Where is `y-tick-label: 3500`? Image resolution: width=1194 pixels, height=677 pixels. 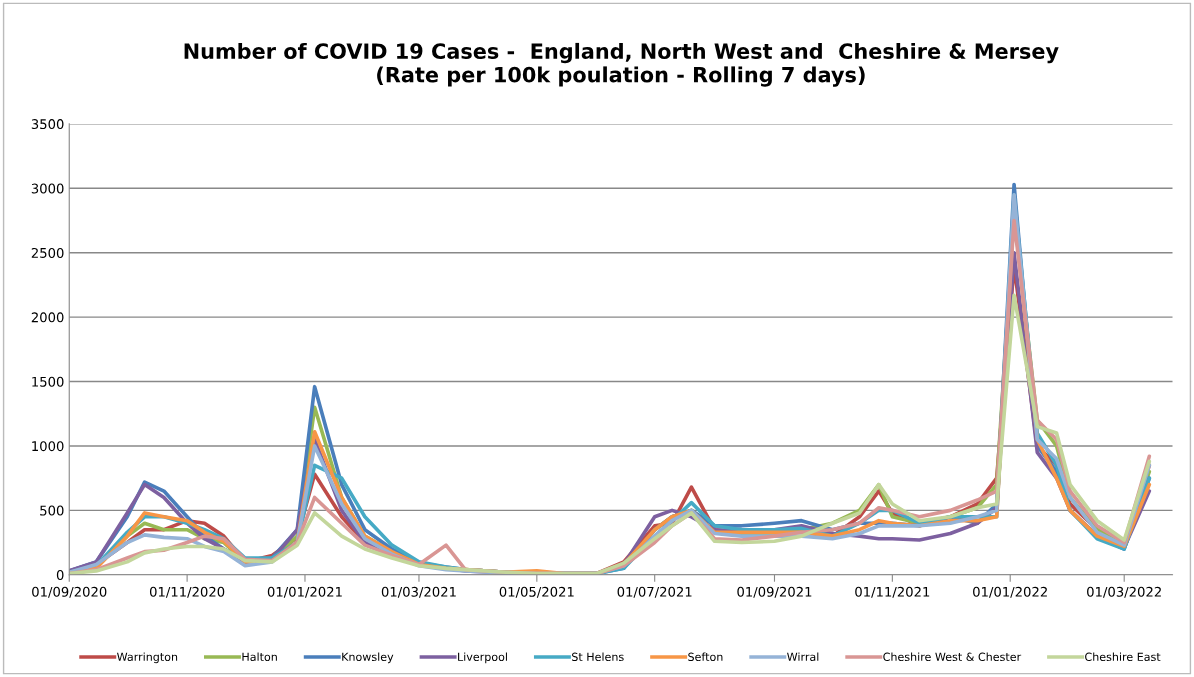 y-tick-label: 3500 is located at coordinates (47, 124).